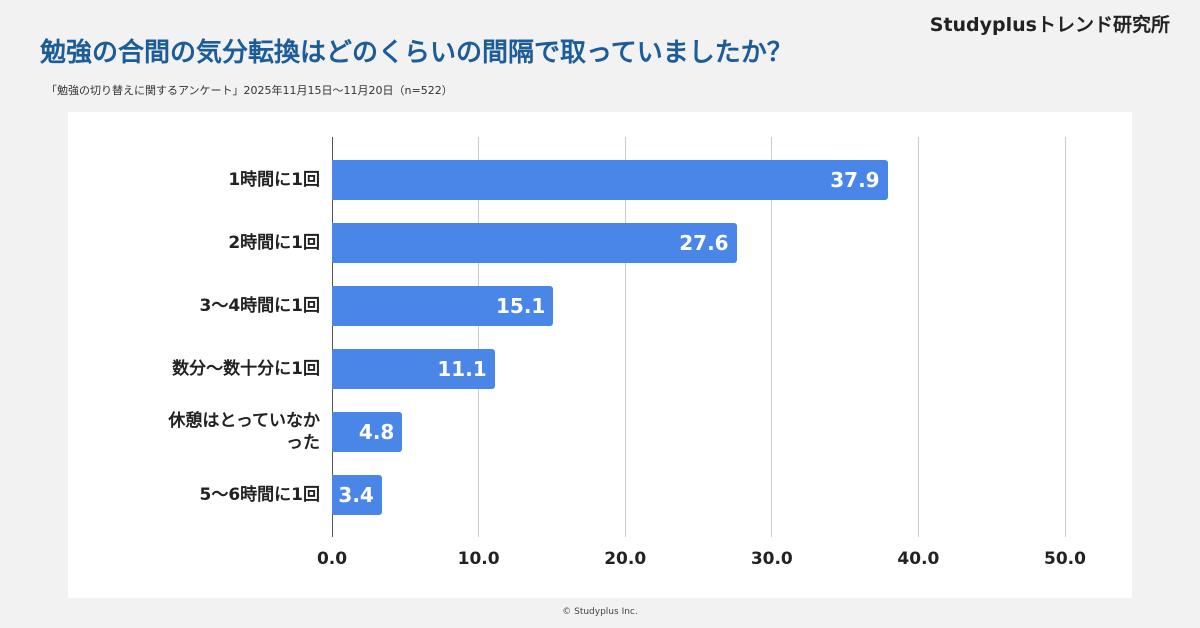 The width and height of the screenshot is (1200, 628). I want to click on category-text: 5〜6時間に1回, so click(260, 495).